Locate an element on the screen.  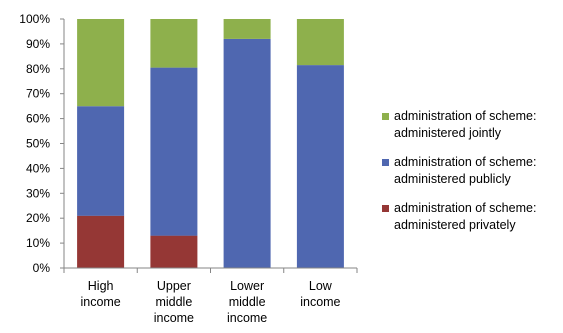
legend-label: administered publicly is located at coordinates (452, 179).